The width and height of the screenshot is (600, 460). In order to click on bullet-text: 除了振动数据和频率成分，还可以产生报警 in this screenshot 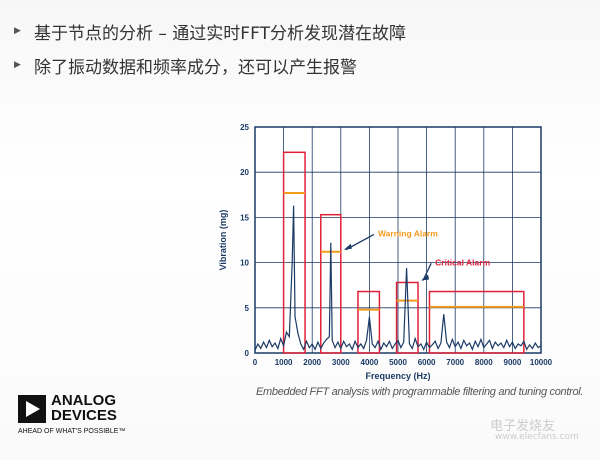, I will do `click(195, 67)`.